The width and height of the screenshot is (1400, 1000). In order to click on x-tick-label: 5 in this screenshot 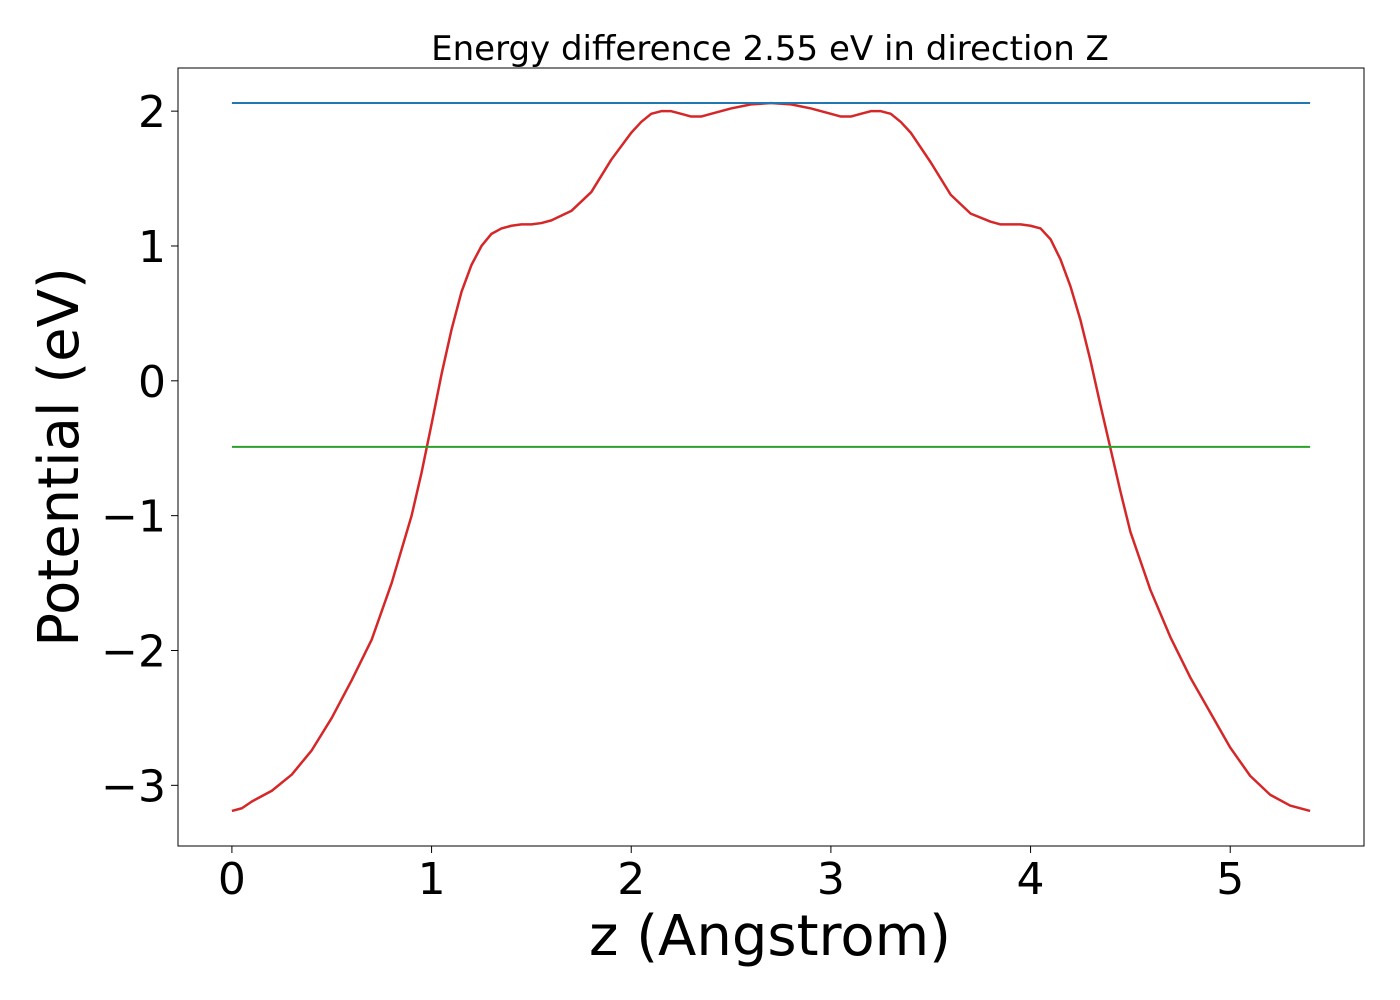, I will do `click(1230, 879)`.